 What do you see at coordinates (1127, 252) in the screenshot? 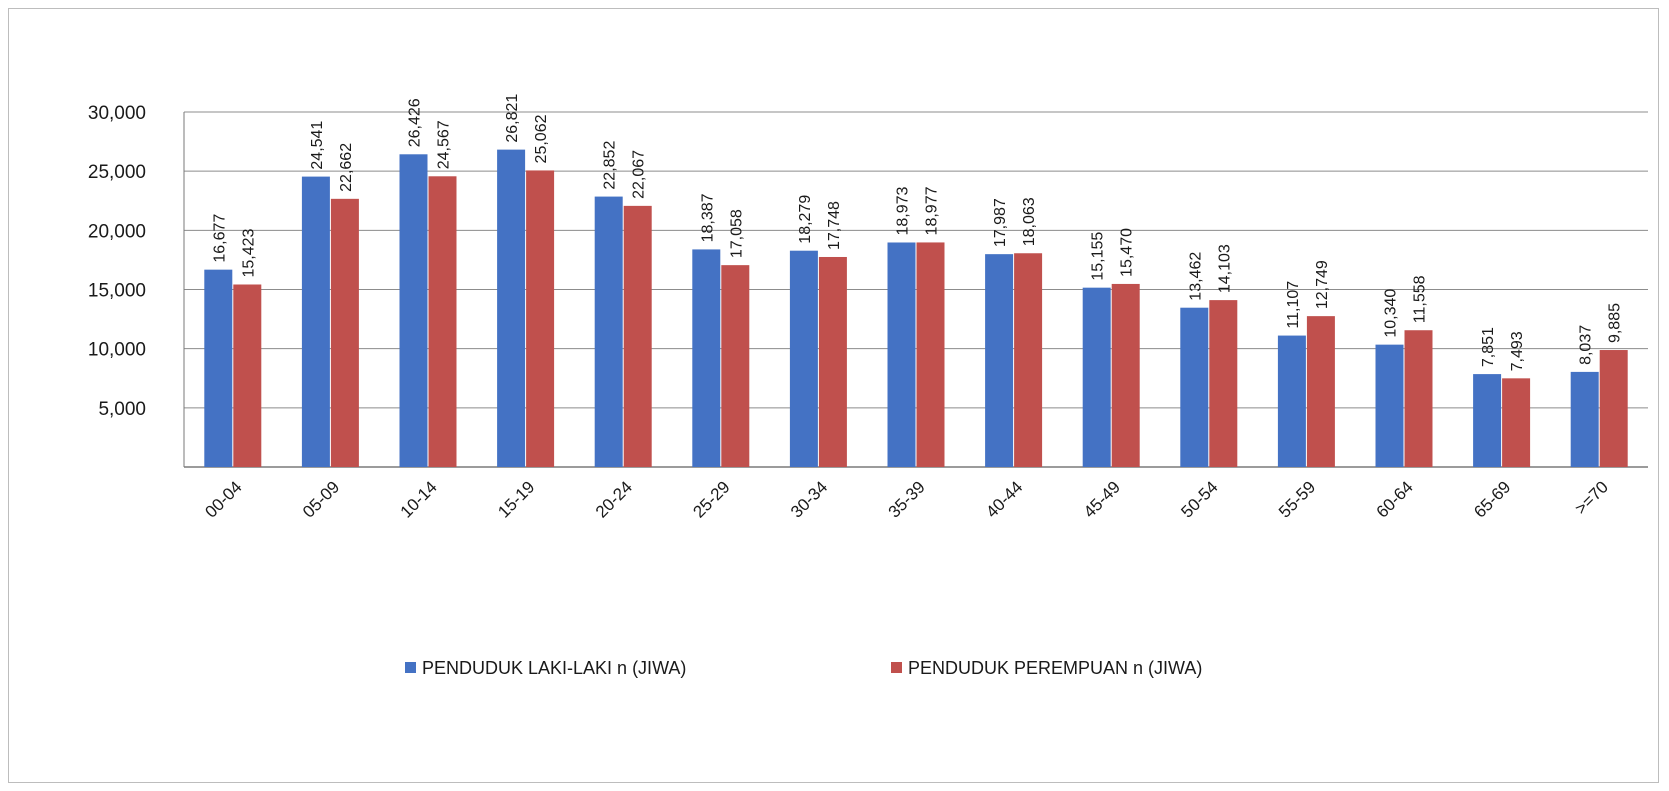
I see `data-label-female: 15,470` at bounding box center [1127, 252].